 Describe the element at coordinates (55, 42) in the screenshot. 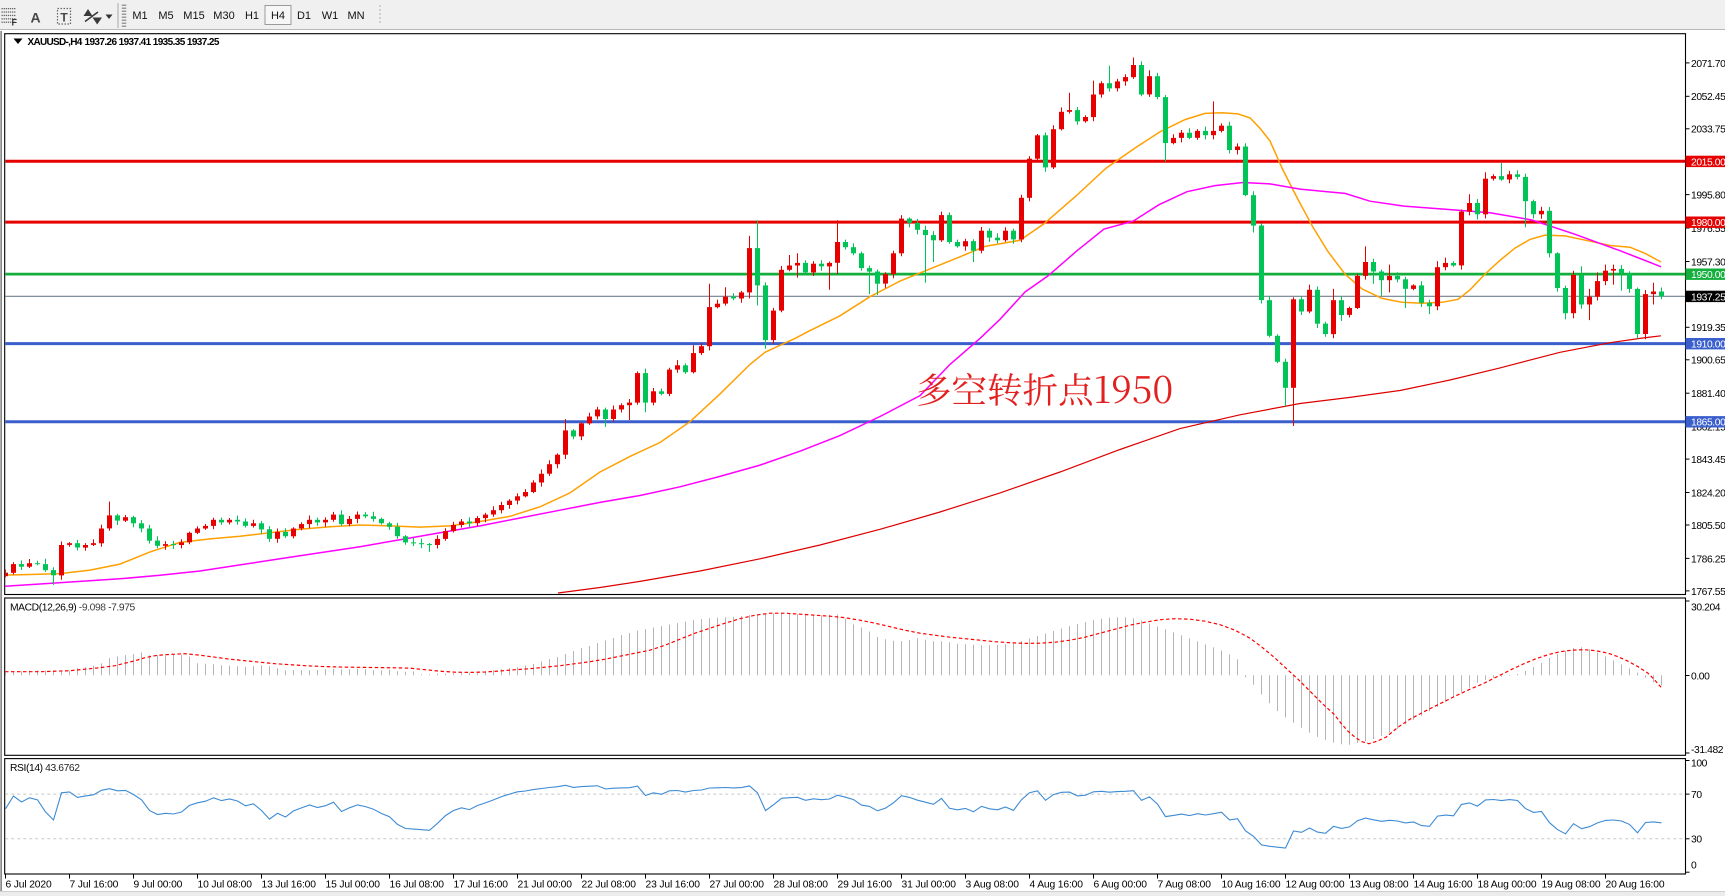

I see `svg-text: XAUUSD-,H4` at that location.